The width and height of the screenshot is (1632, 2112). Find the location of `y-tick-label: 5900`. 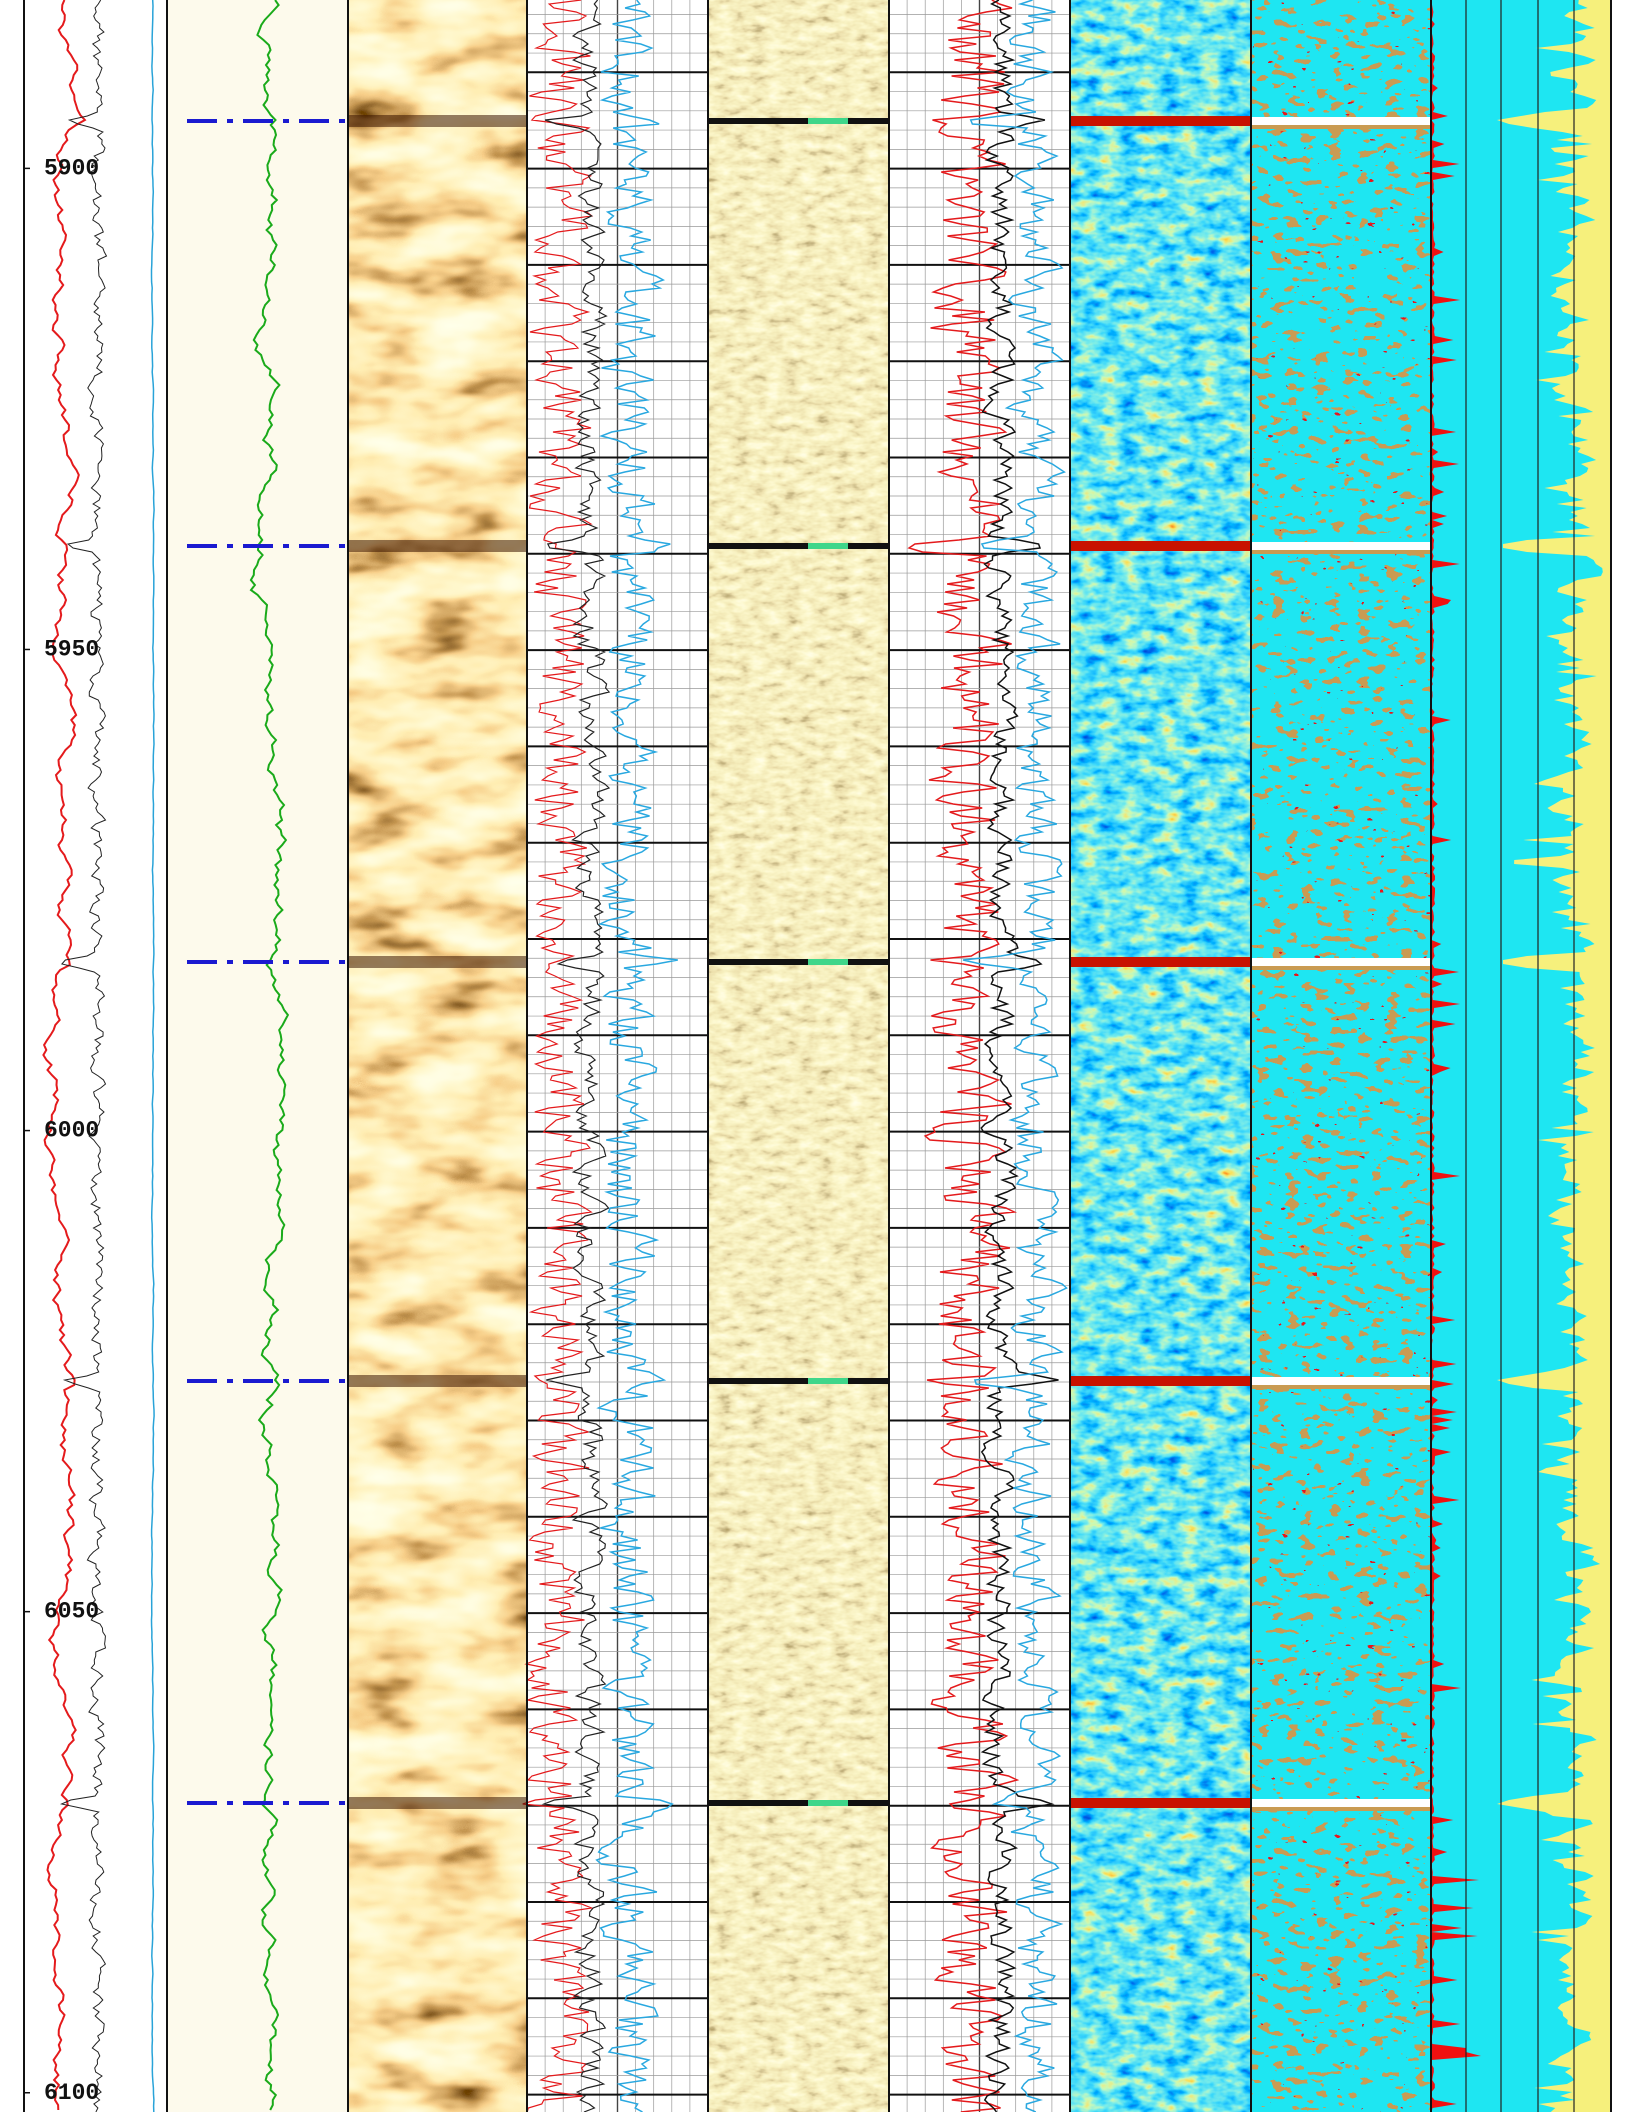

y-tick-label: 5900 is located at coordinates (71, 168).